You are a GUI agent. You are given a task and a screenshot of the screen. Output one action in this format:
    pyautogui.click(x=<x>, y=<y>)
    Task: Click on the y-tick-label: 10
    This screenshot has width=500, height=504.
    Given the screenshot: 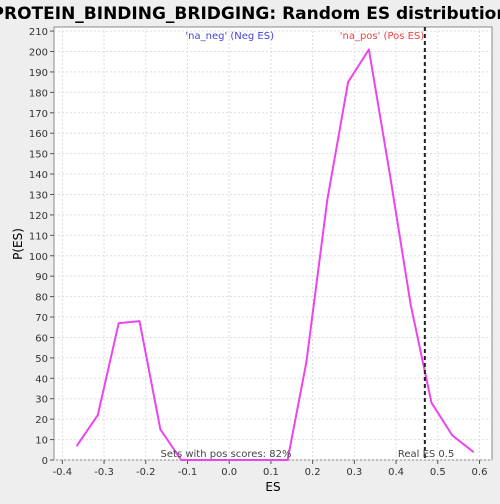 What is the action you would take?
    pyautogui.click(x=41, y=441)
    